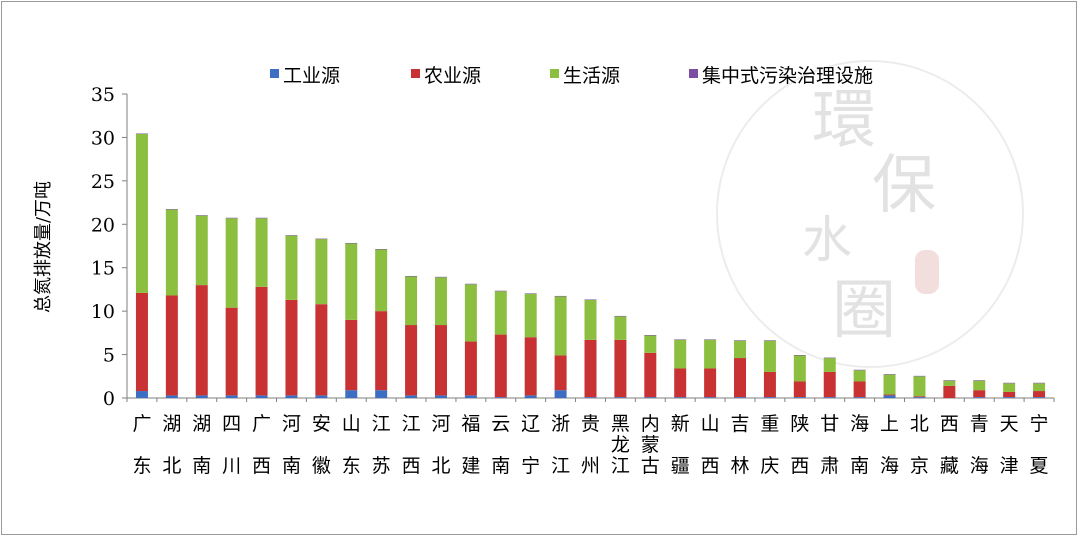  Describe the element at coordinates (1009, 424) in the screenshot. I see `x-tick-label-char: 天` at that location.